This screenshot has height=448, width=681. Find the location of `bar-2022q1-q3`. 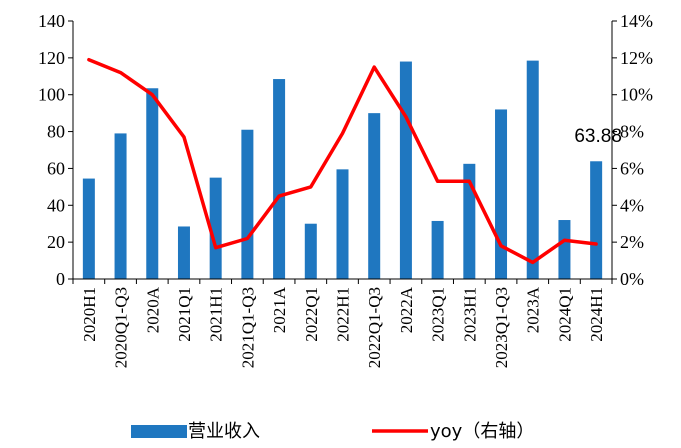

bar-2022q1-q3 is located at coordinates (374, 196).